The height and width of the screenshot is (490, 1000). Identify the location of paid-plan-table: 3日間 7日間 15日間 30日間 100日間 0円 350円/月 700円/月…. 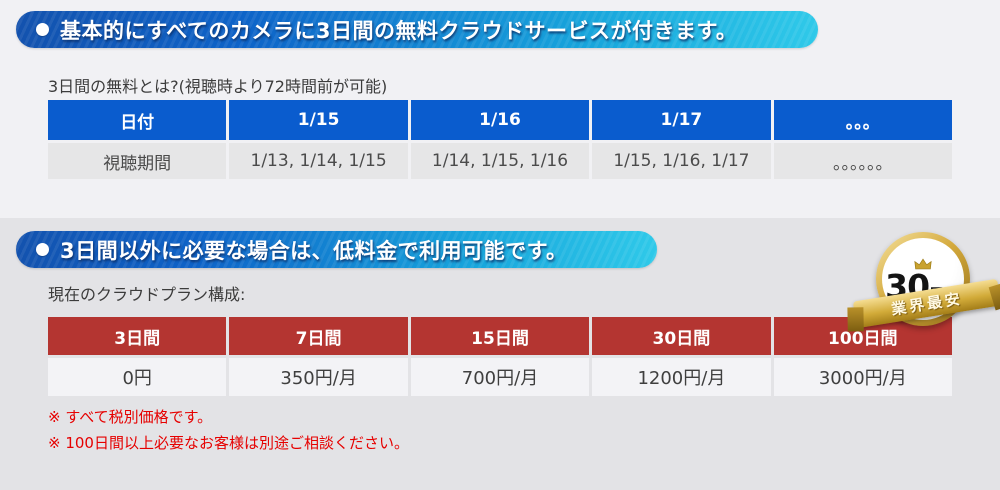
(500, 356).